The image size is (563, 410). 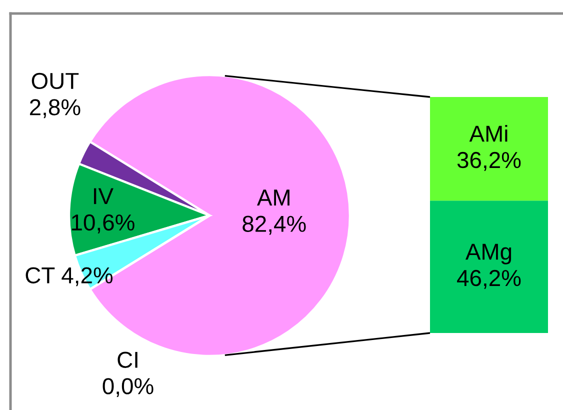 What do you see at coordinates (55, 108) in the screenshot?
I see `data-label: 2,8%` at bounding box center [55, 108].